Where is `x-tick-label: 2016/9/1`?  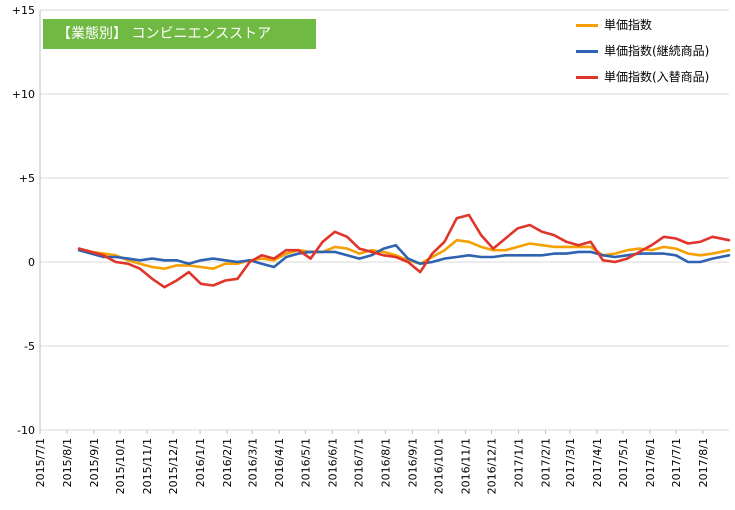 x-tick-label: 2016/9/1 is located at coordinates (412, 462).